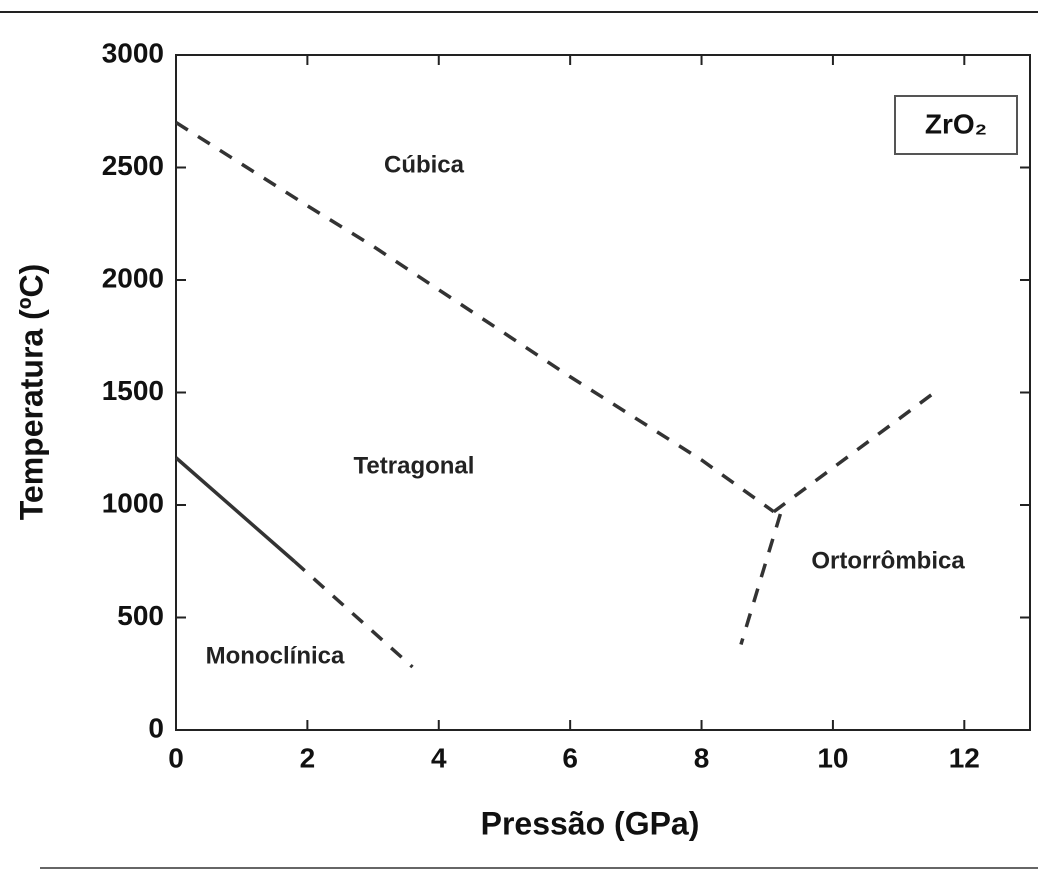 This screenshot has width=1038, height=873. What do you see at coordinates (590, 823) in the screenshot?
I see `x-axis-title: Pressão (GPa)` at bounding box center [590, 823].